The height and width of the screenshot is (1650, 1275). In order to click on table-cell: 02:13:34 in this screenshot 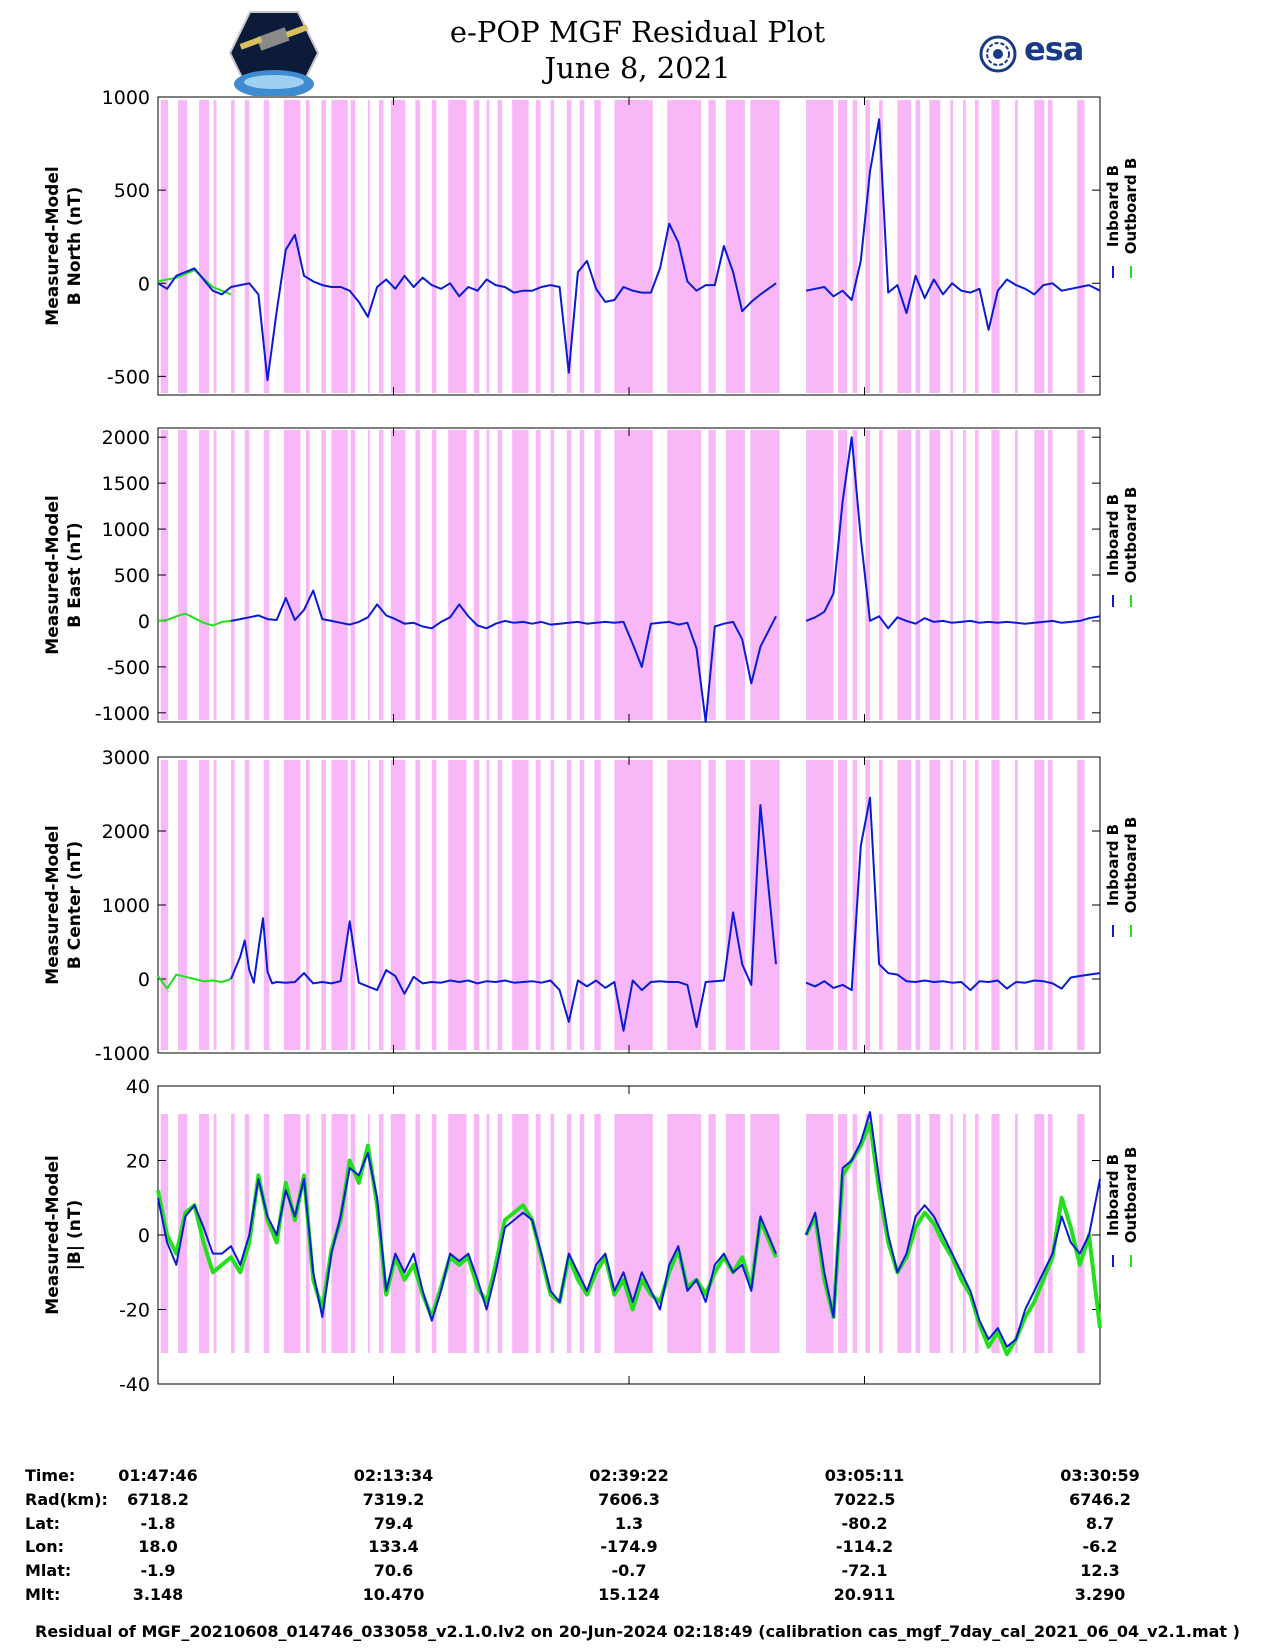, I will do `click(393, 1475)`.